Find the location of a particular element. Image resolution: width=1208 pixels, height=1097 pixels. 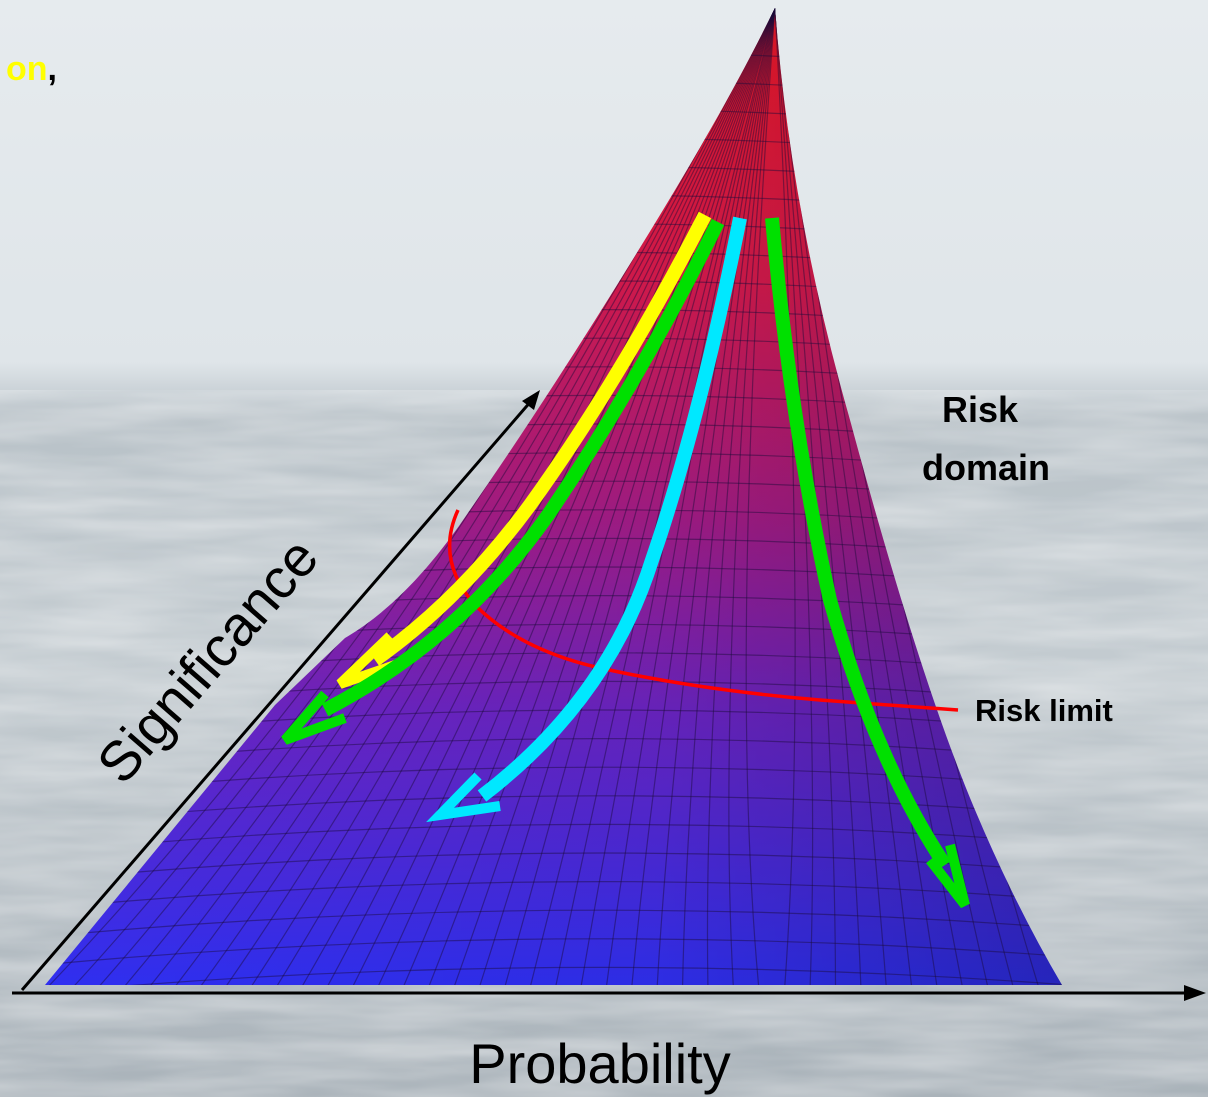

green-arrowhead-left is located at coordinates (314, 717).